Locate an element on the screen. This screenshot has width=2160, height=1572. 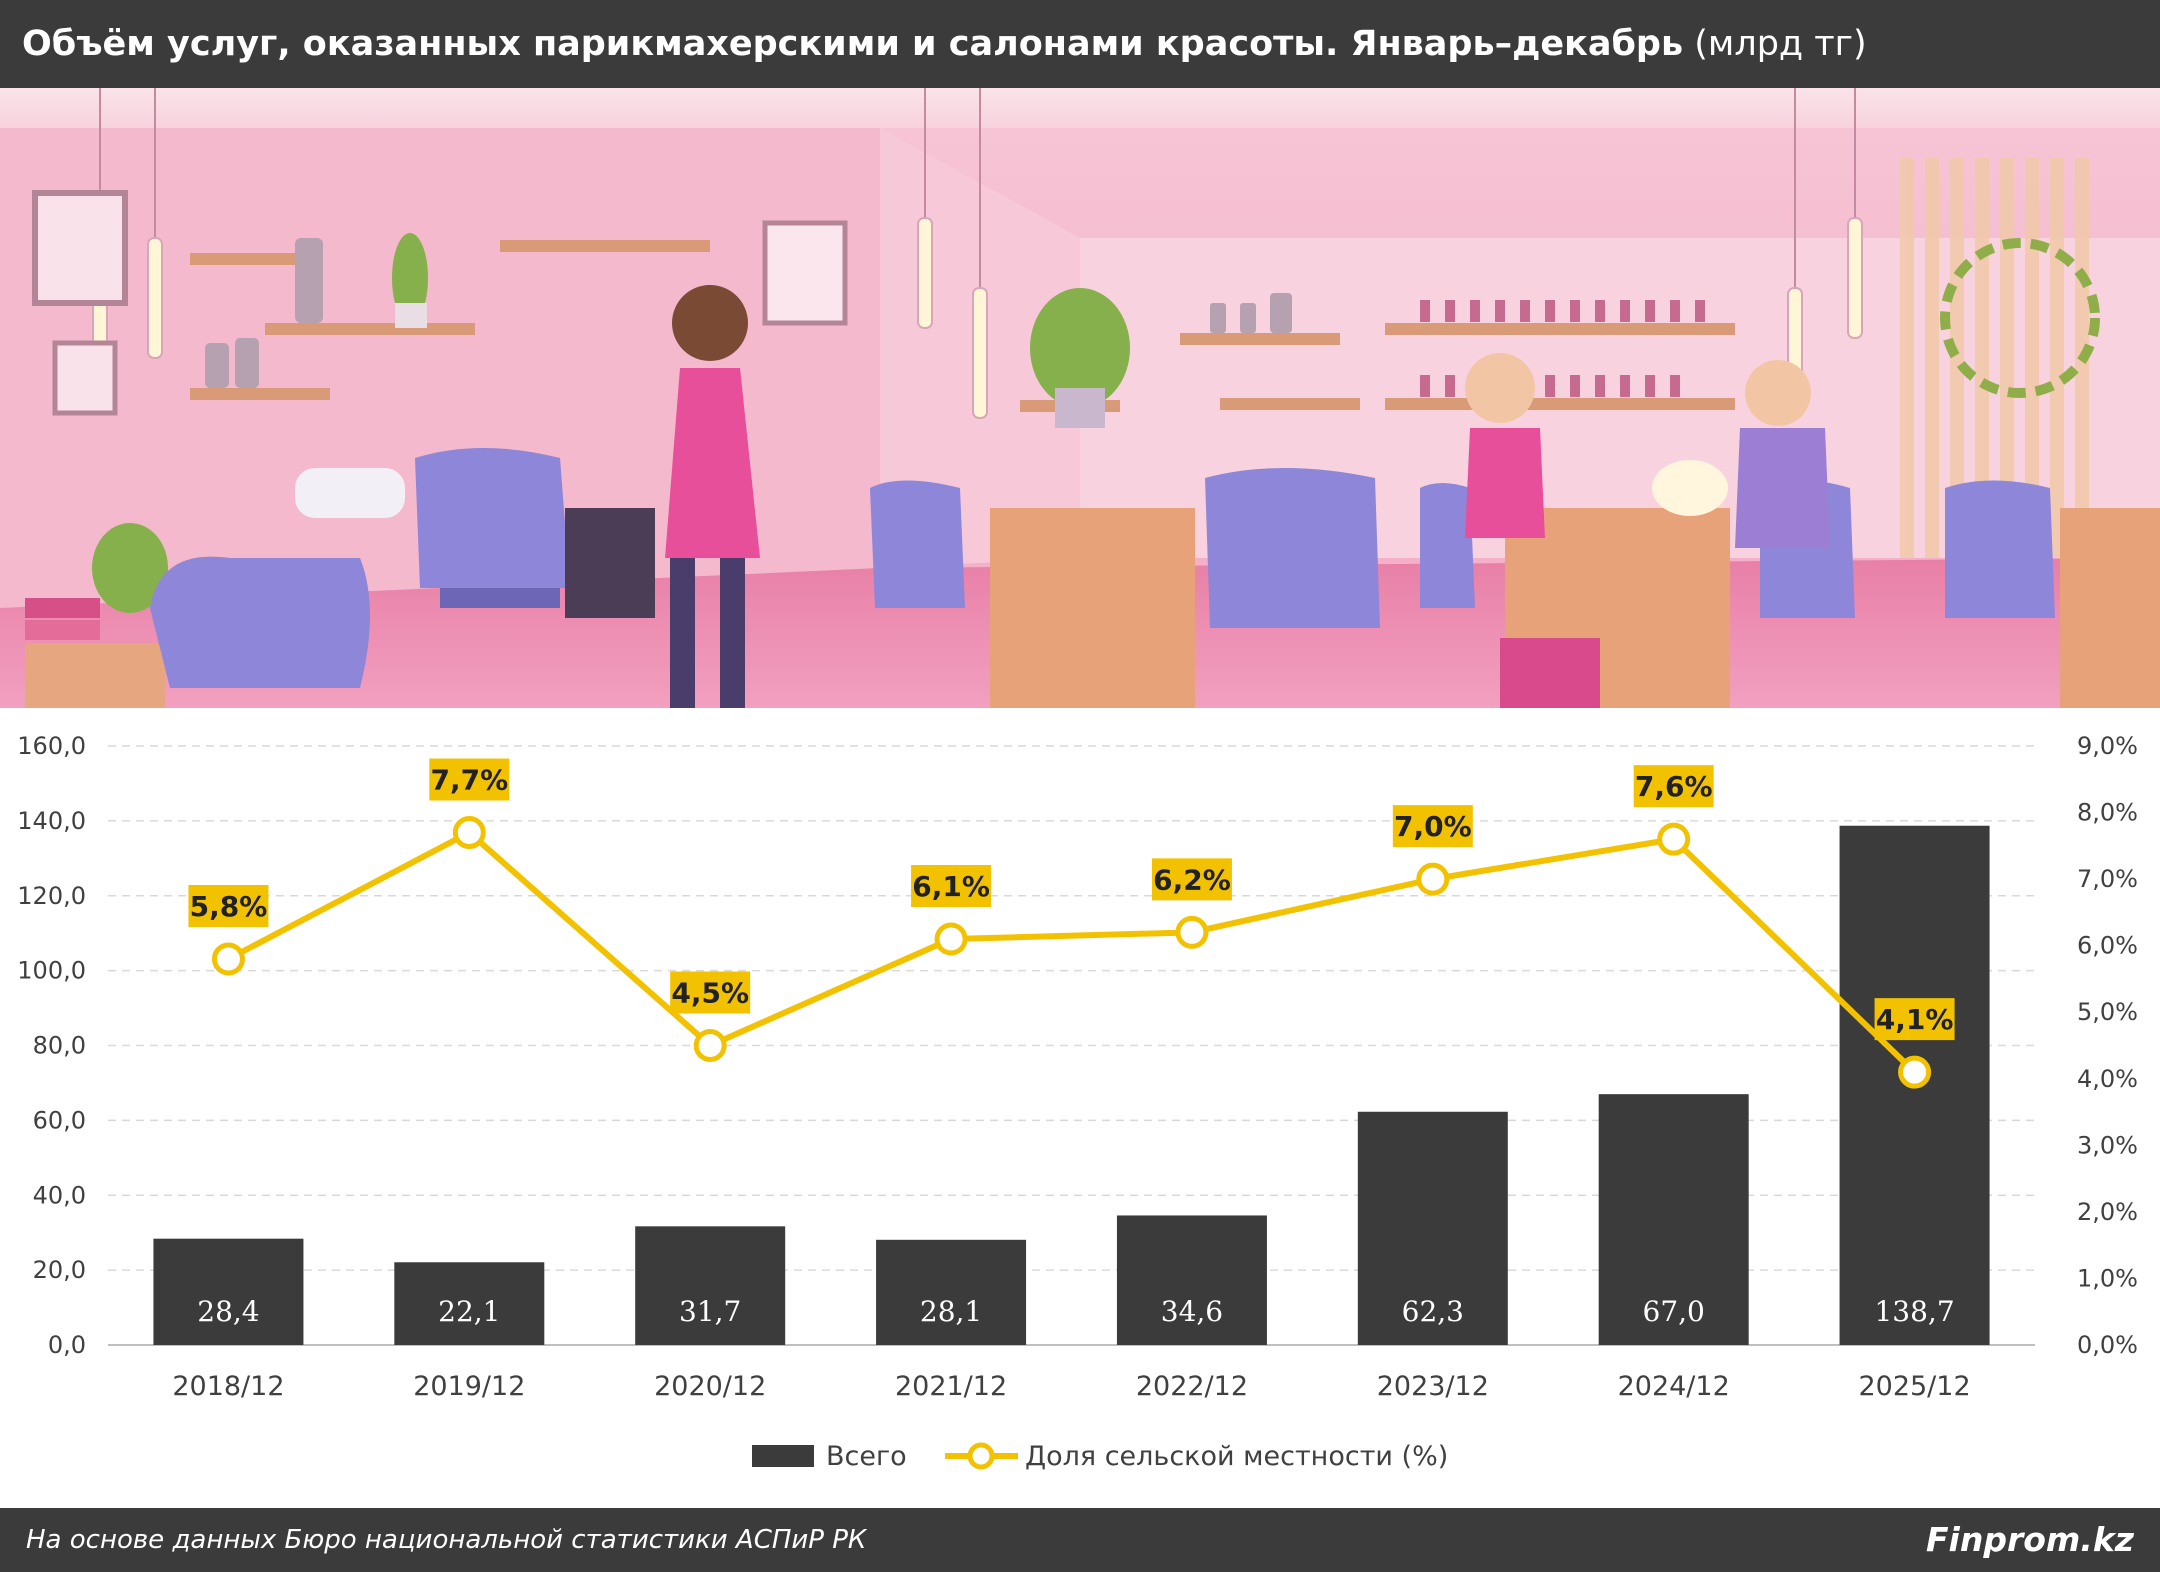
y-right-tick-label: 6,0% is located at coordinates (2107, 946).